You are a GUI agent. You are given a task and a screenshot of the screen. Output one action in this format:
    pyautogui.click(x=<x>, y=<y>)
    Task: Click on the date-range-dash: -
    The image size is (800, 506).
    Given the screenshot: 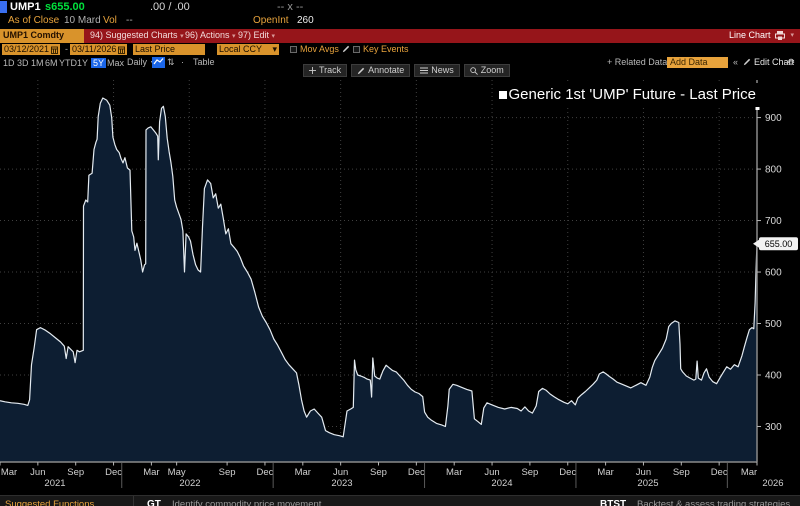 What is the action you would take?
    pyautogui.click(x=66, y=49)
    